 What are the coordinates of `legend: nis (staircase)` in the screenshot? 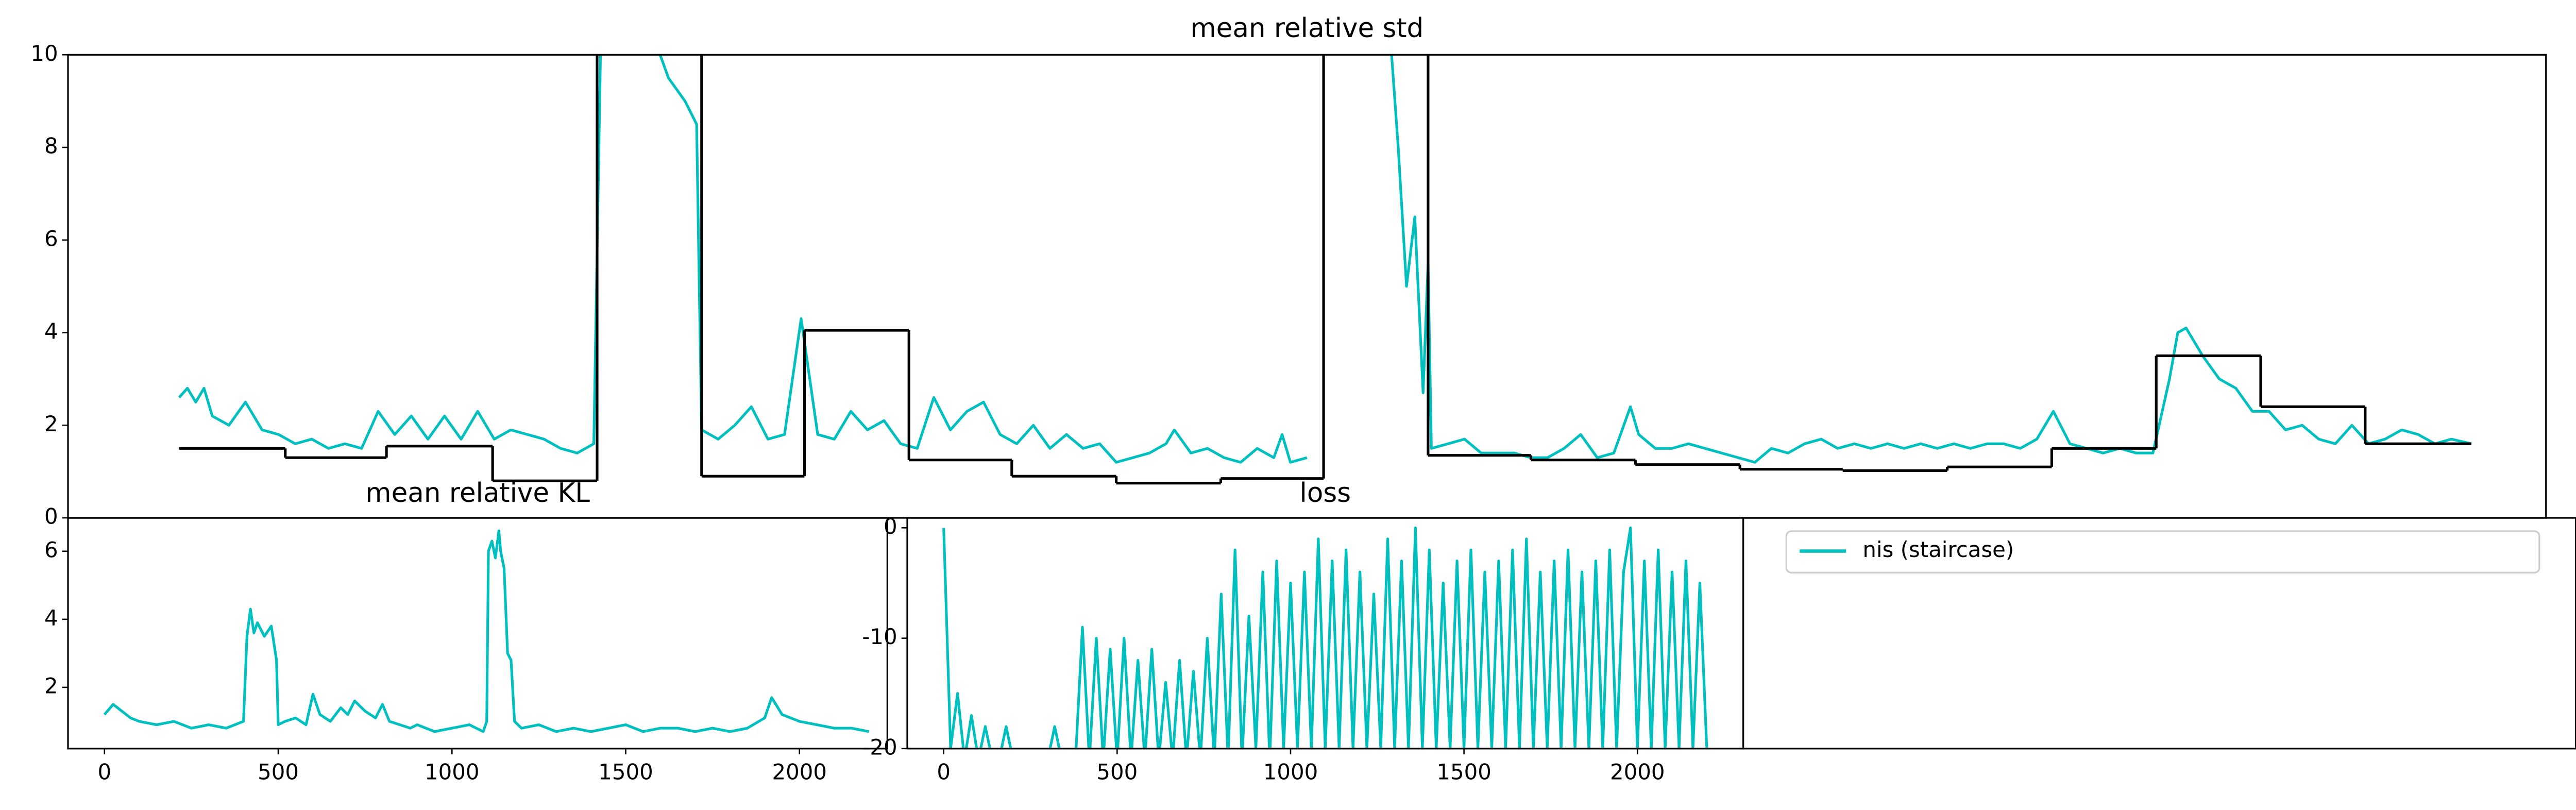 It's located at (2162, 551).